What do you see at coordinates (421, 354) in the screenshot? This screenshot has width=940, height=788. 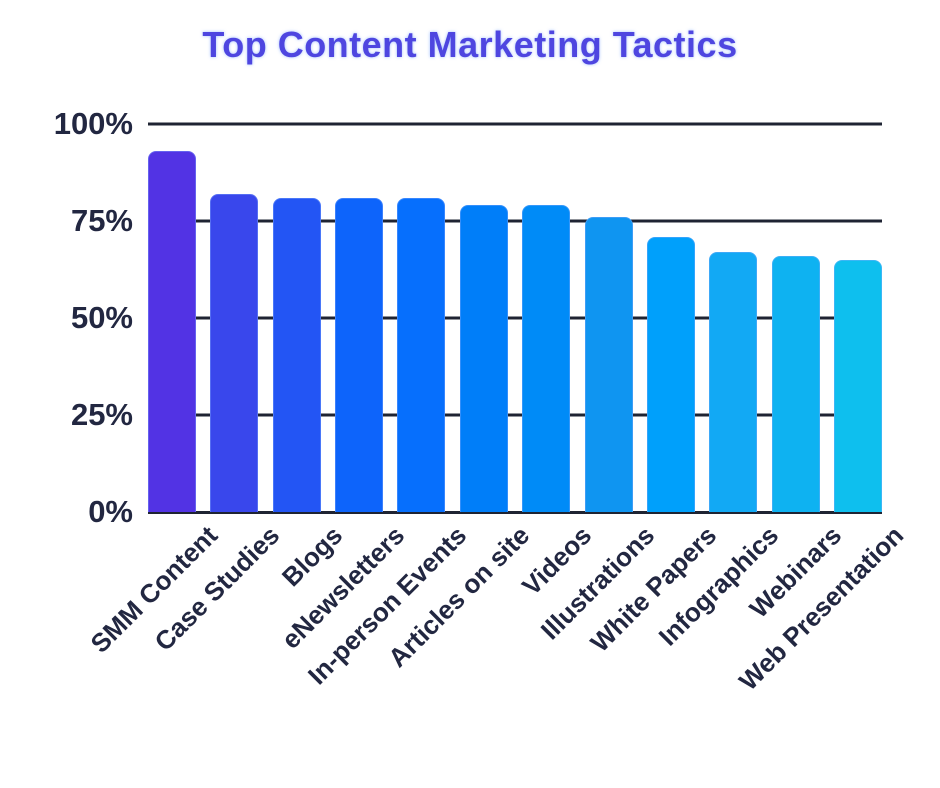 I see `bar-in-person-events` at bounding box center [421, 354].